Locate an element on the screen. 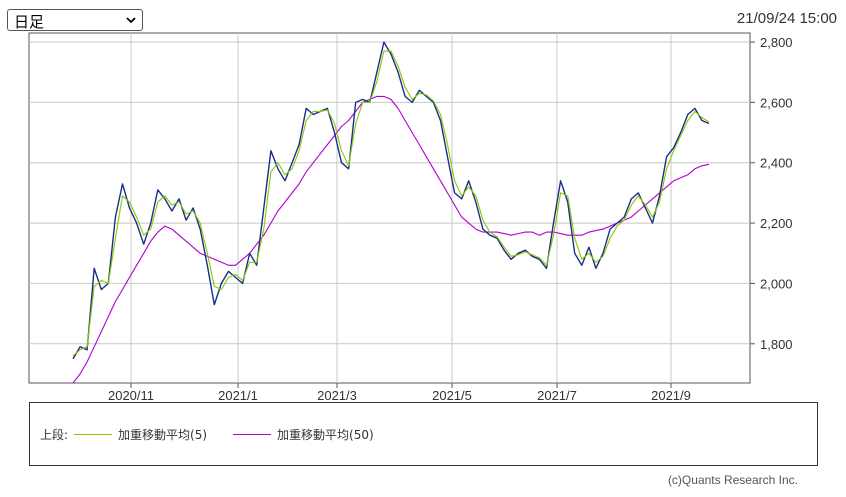  legend-swatch-wma5 is located at coordinates (93, 434).